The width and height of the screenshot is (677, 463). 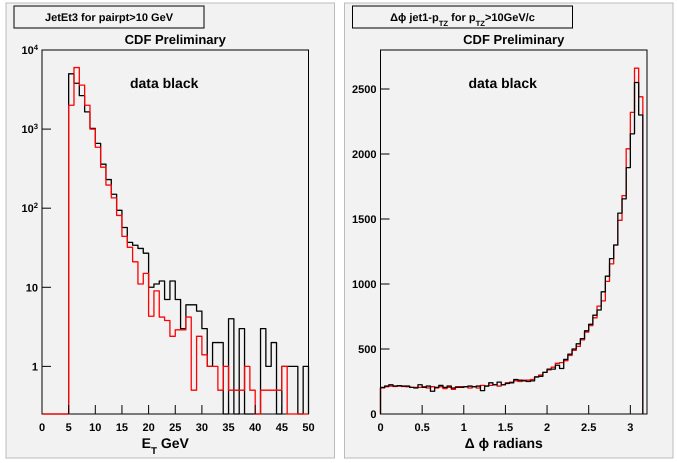 What do you see at coordinates (463, 428) in the screenshot?
I see `x-tick-label: 1` at bounding box center [463, 428].